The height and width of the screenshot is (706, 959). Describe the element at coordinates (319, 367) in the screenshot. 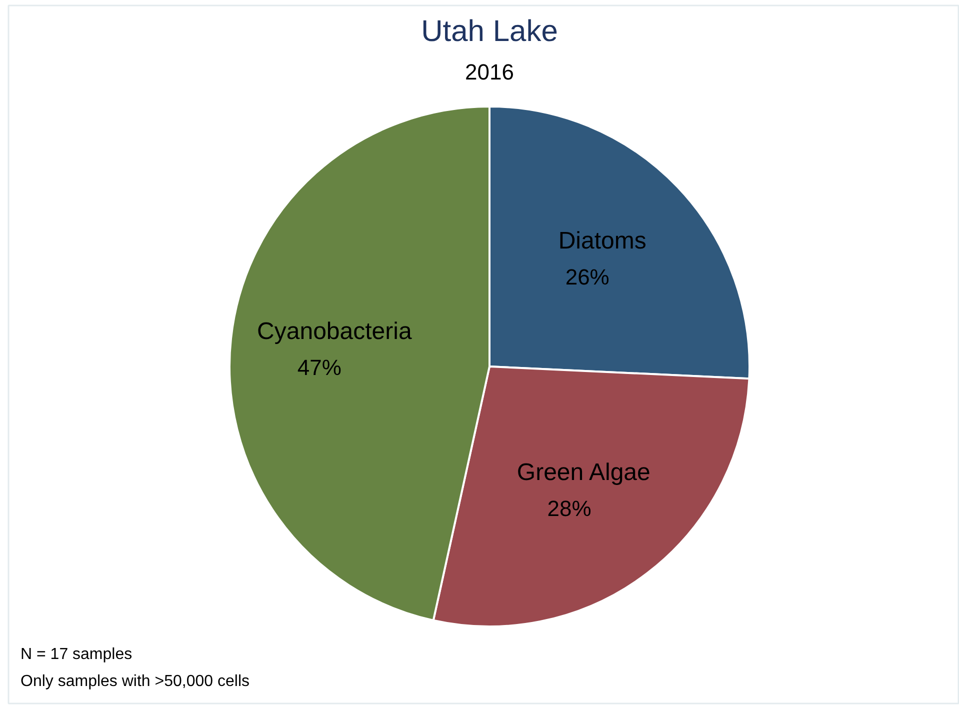

I see `data-label: 47%` at that location.